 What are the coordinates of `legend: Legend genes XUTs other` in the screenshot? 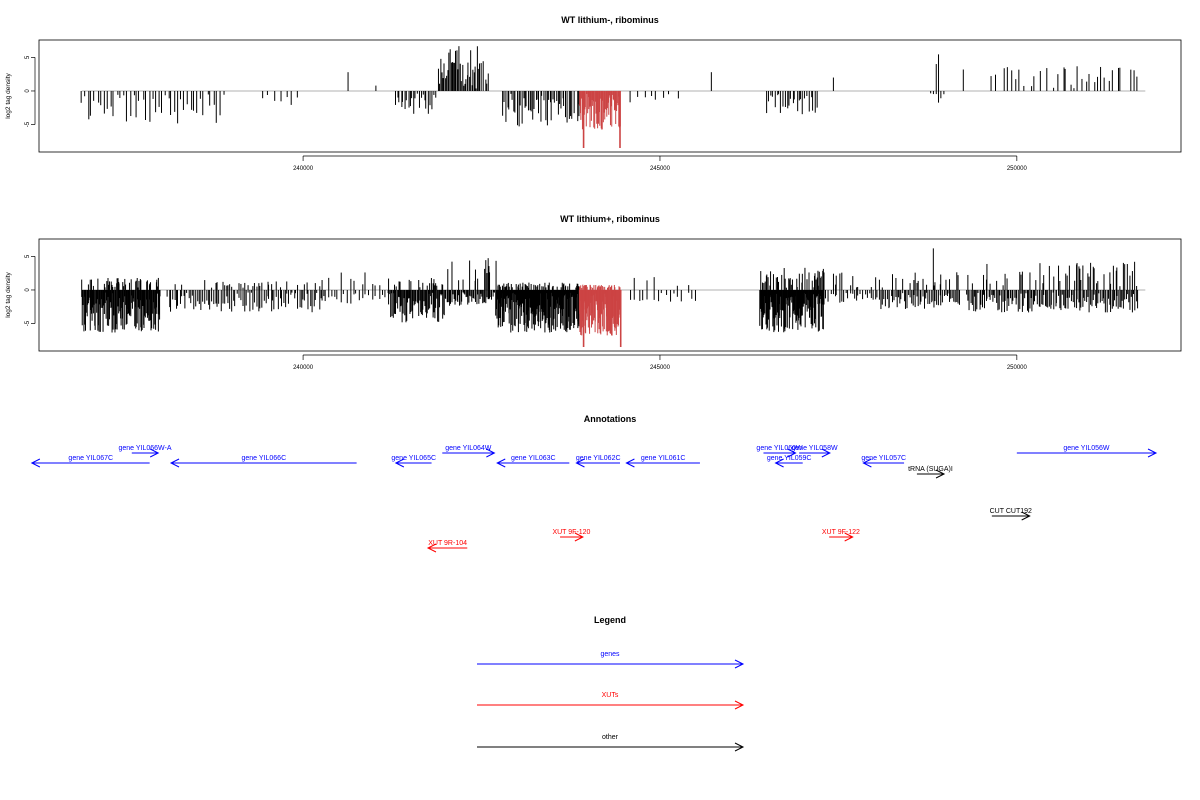 It's located at (611, 683).